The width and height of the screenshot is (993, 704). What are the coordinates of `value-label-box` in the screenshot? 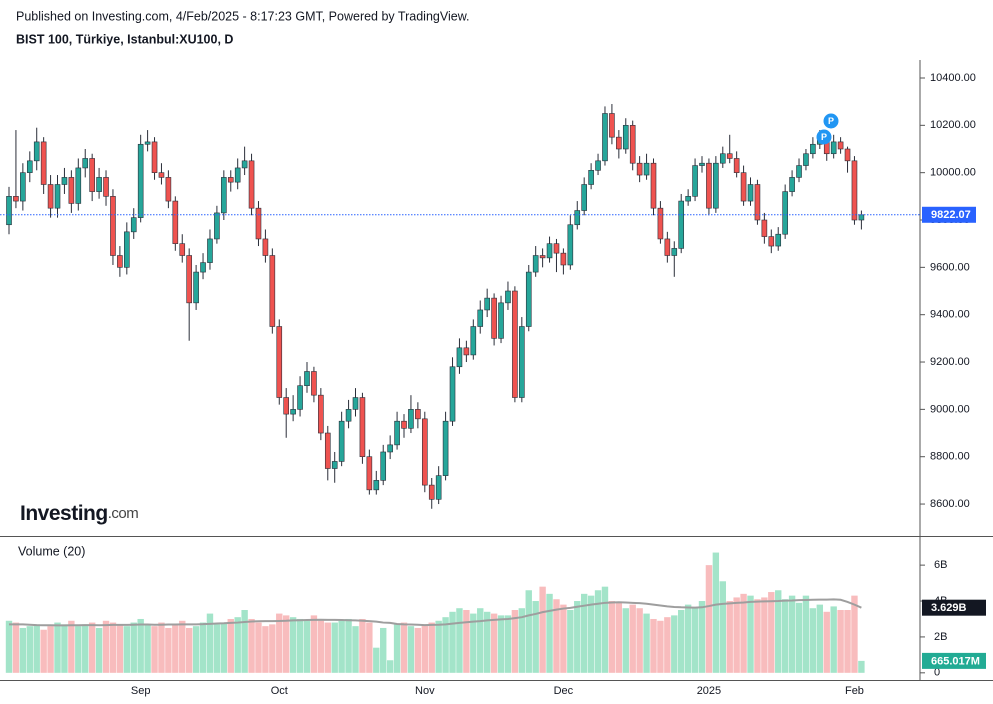 It's located at (954, 607).